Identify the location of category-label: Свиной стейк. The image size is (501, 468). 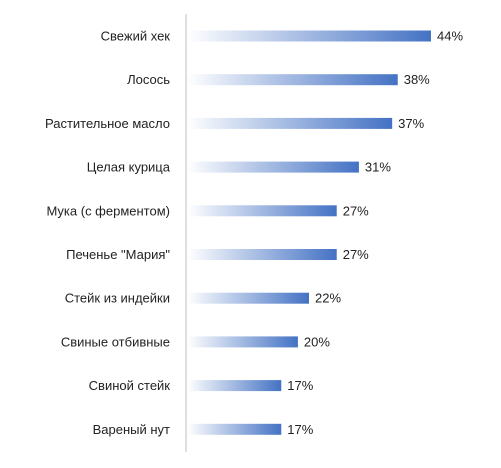
(130, 385).